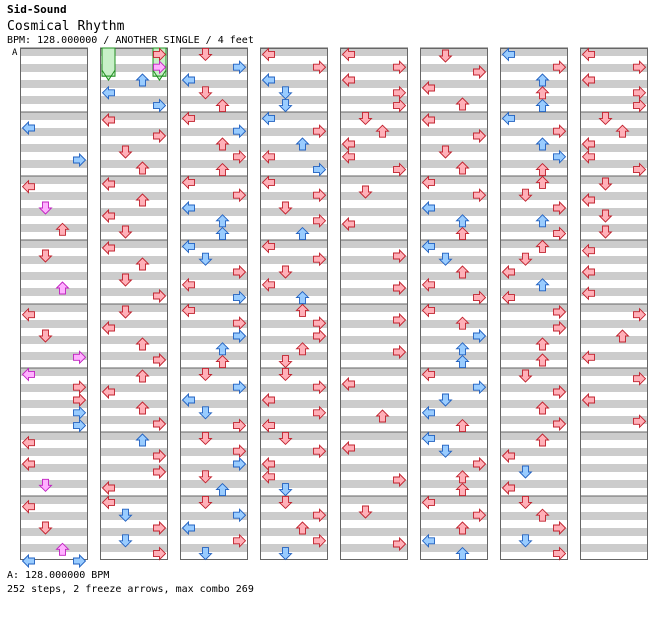  What do you see at coordinates (159, 75) in the screenshot?
I see `freeze-tail` at bounding box center [159, 75].